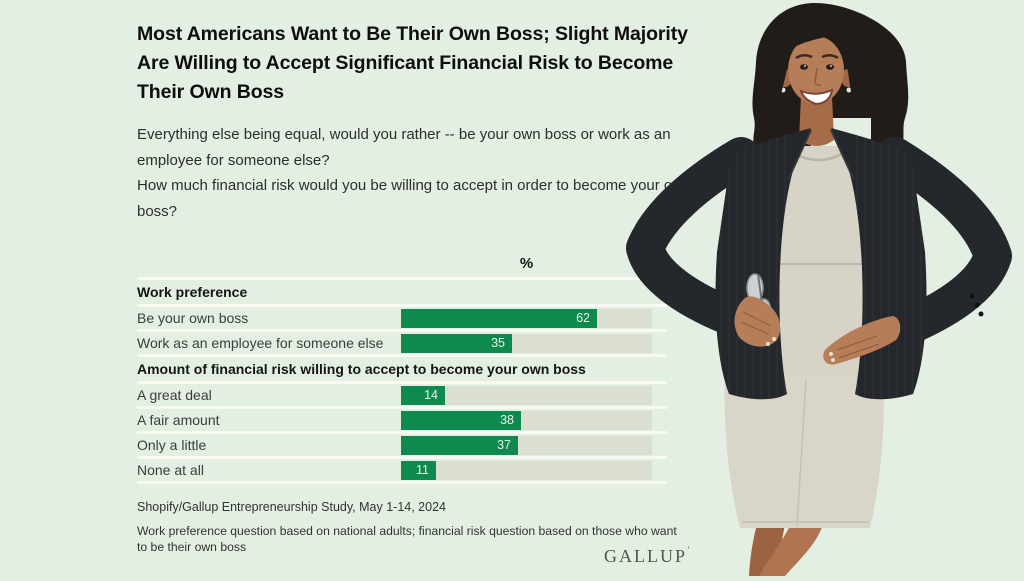 The height and width of the screenshot is (581, 1024). I want to click on bar-label: A fair amount, so click(178, 420).